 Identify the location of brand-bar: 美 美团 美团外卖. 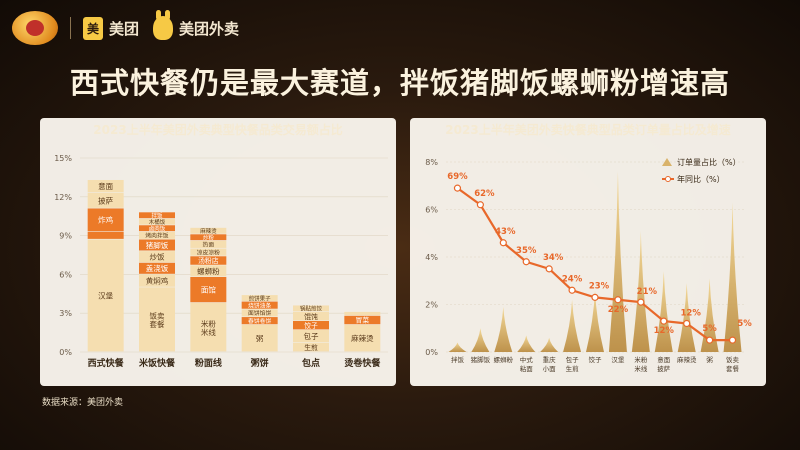
(125, 28).